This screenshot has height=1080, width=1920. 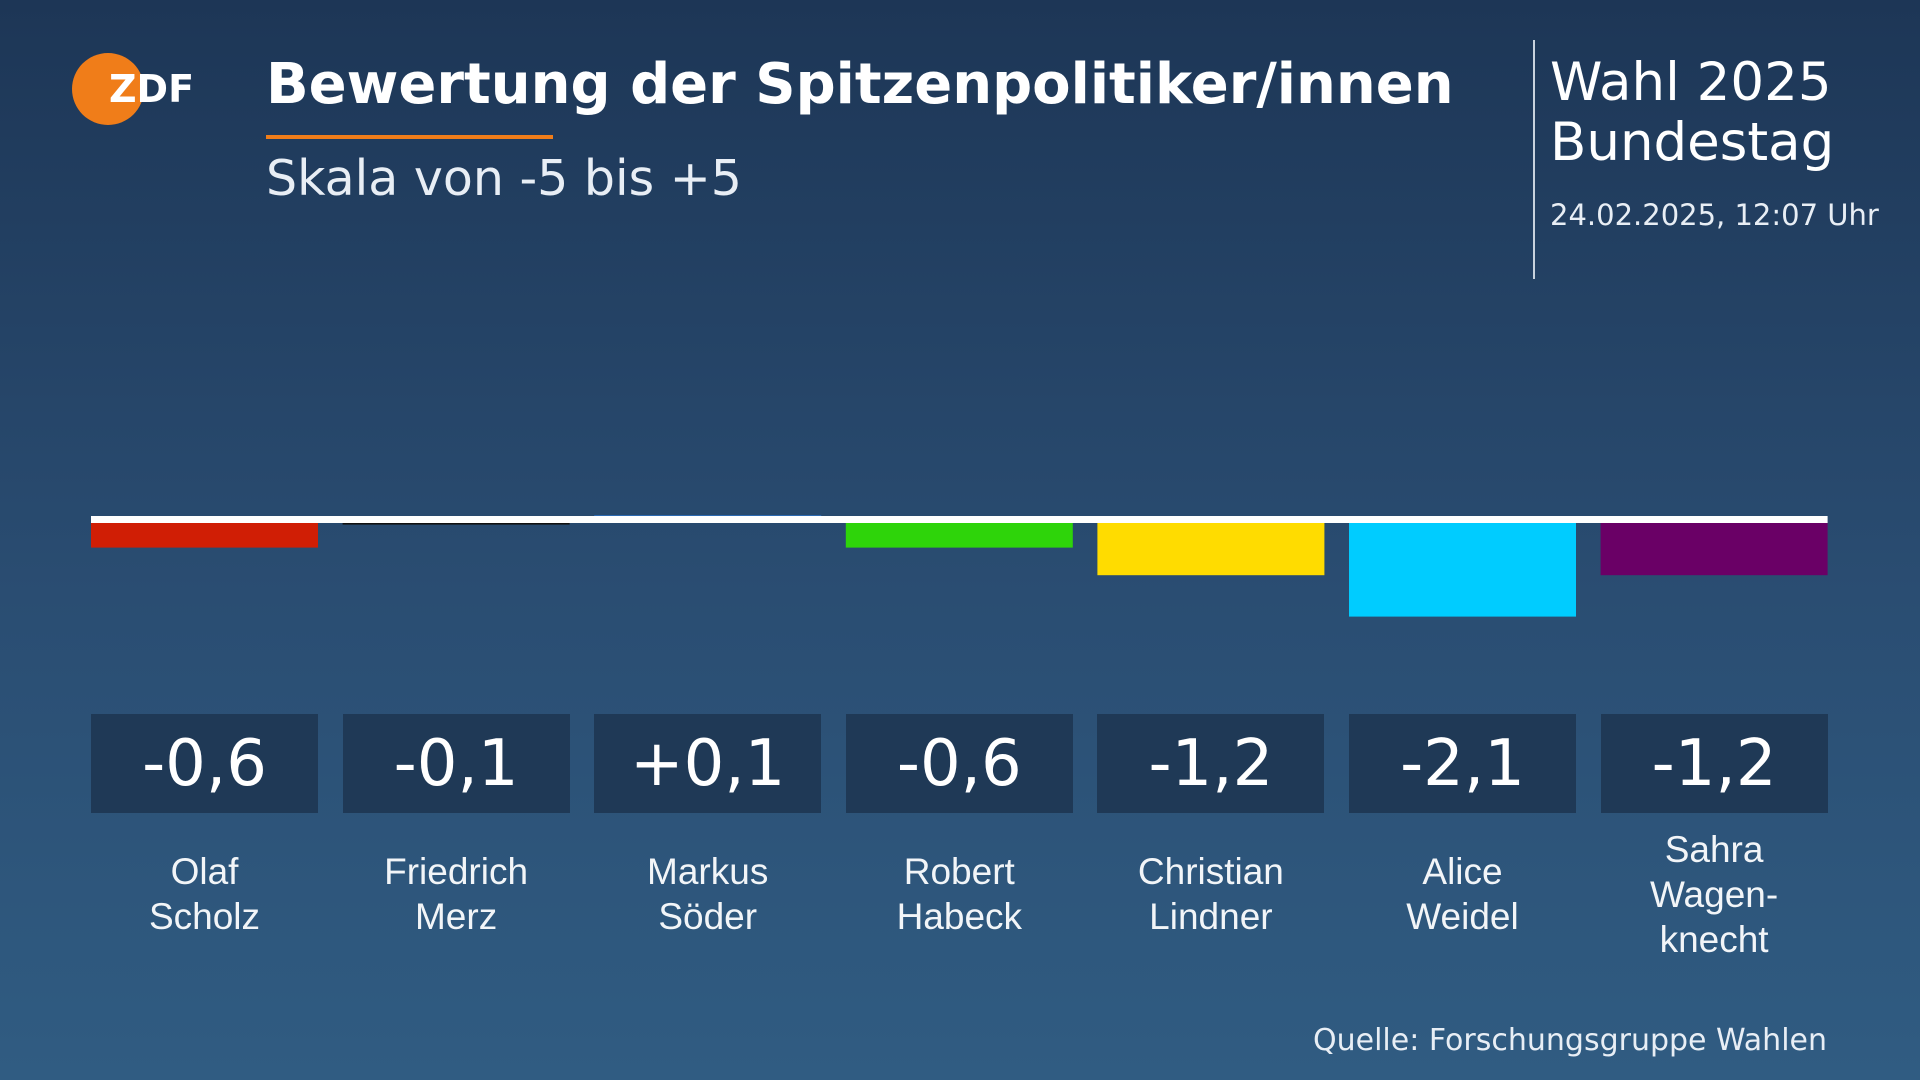 What do you see at coordinates (204, 894) in the screenshot?
I see `category-label: Olaf Scholz` at bounding box center [204, 894].